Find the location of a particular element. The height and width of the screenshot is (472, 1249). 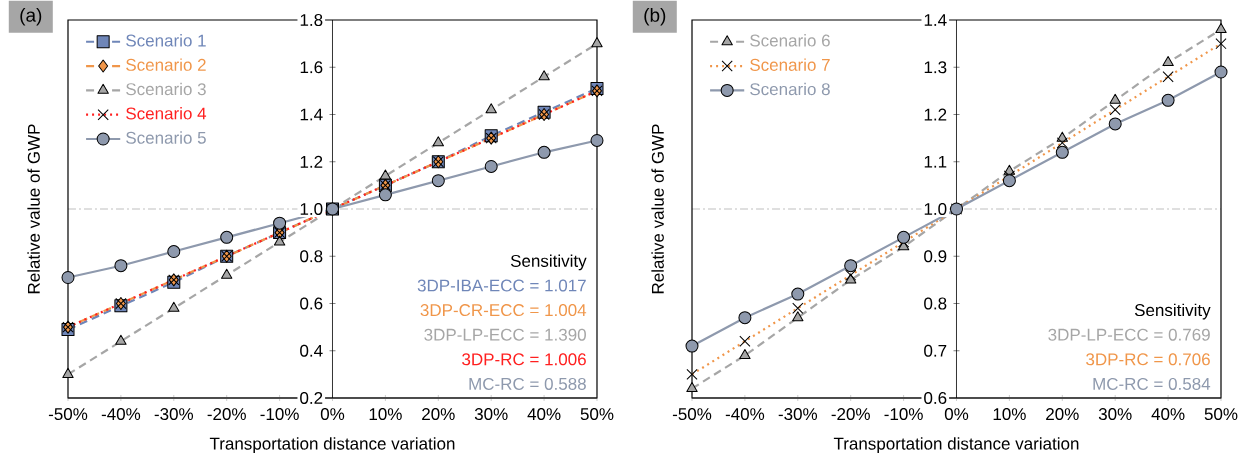

legend-label: Scenario 1 is located at coordinates (166, 40).